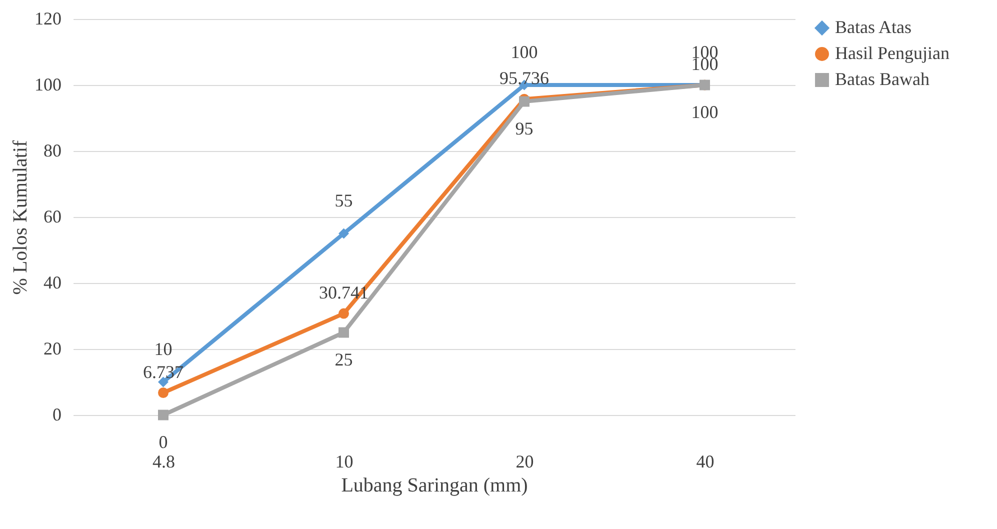 The image size is (997, 529). What do you see at coordinates (53, 216) in the screenshot?
I see `y-tick-label: 60` at bounding box center [53, 216].